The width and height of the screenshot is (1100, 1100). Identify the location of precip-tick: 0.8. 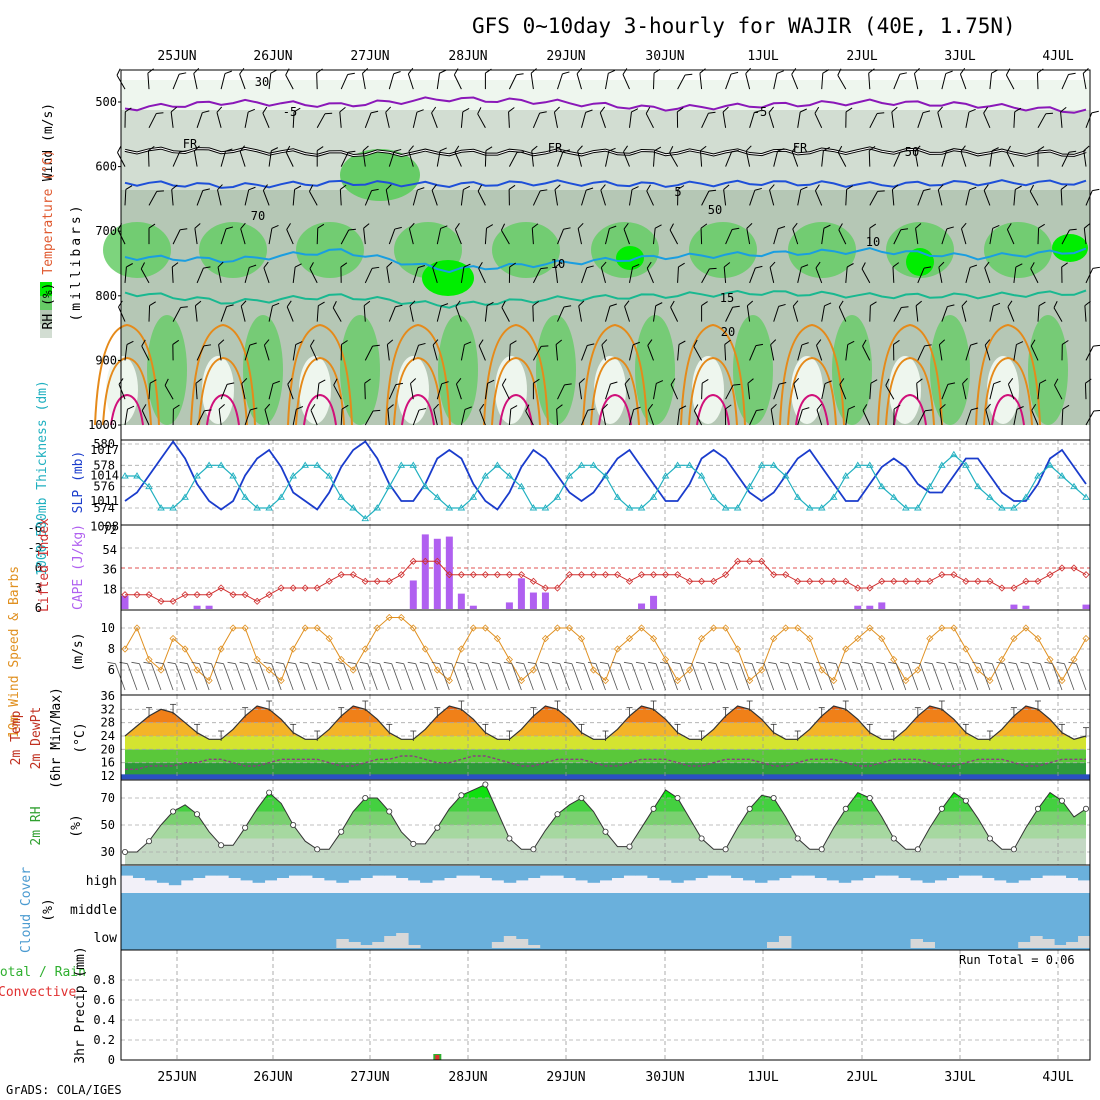
(104, 980).